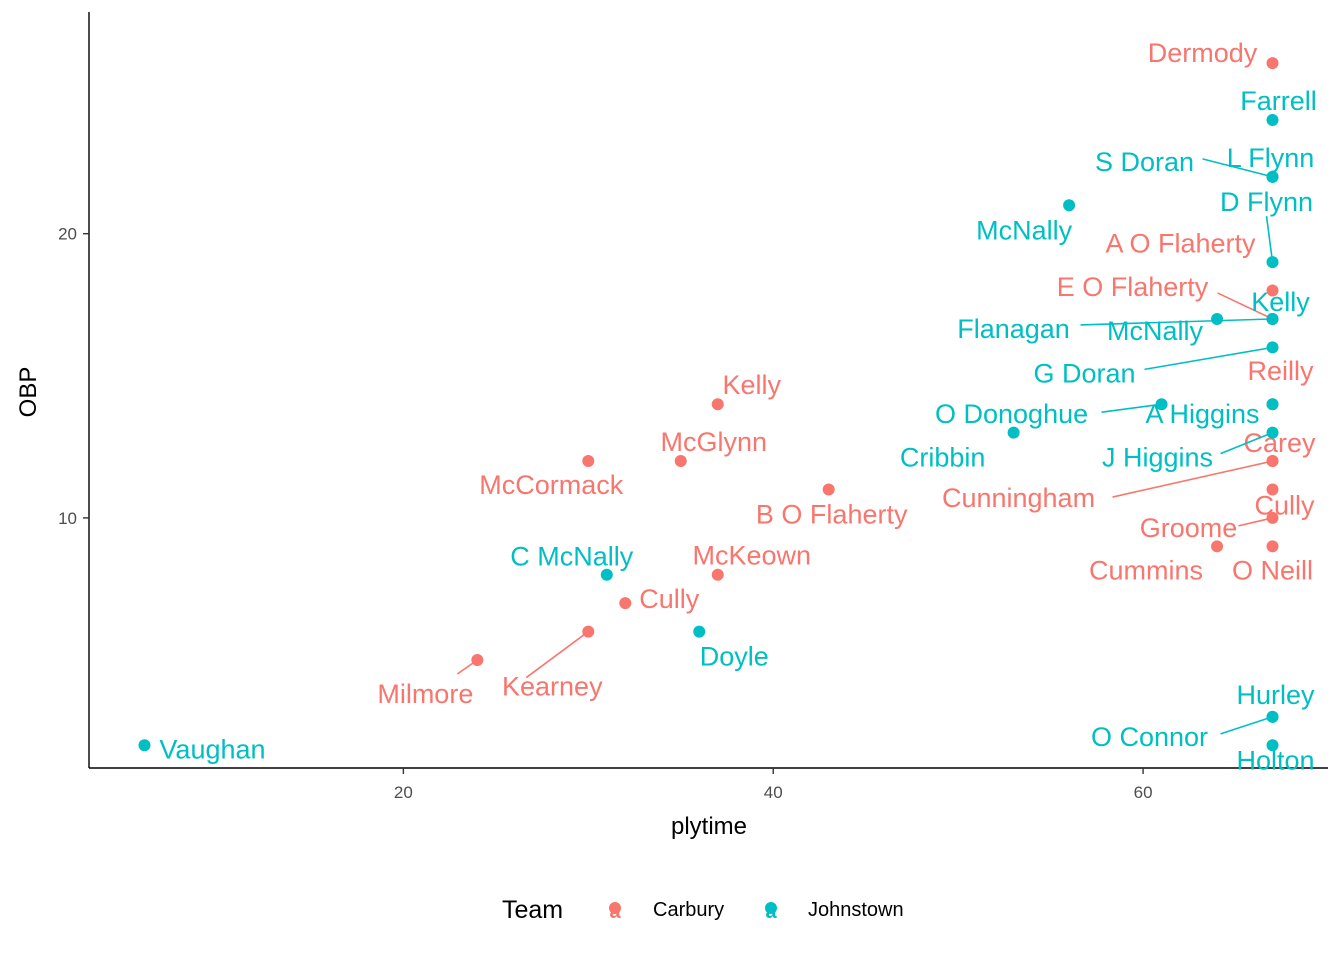 The image size is (1344, 960). I want to click on y-tick-label: 10, so click(67, 518).